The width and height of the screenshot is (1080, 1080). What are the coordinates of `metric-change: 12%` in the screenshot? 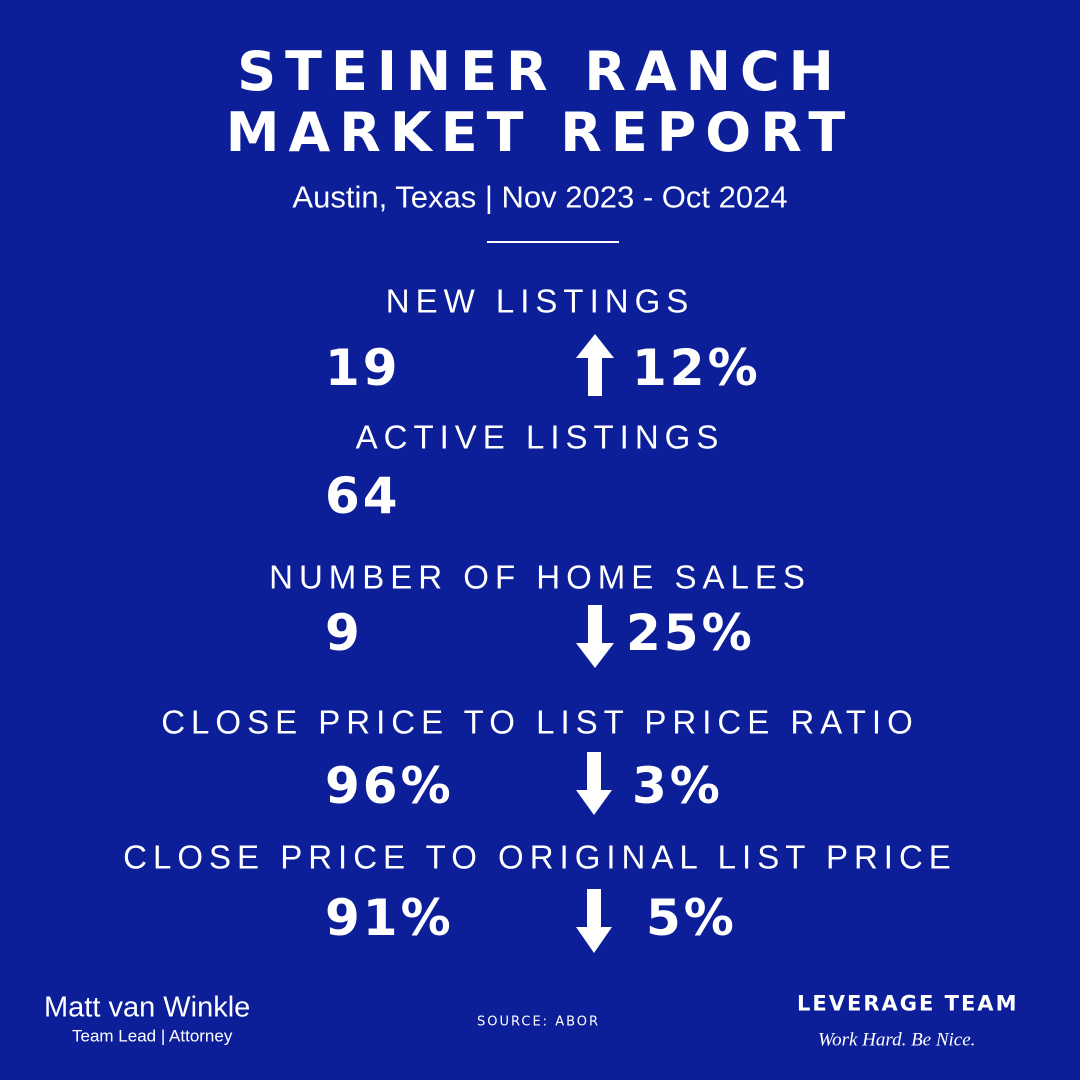 It's located at (696, 368).